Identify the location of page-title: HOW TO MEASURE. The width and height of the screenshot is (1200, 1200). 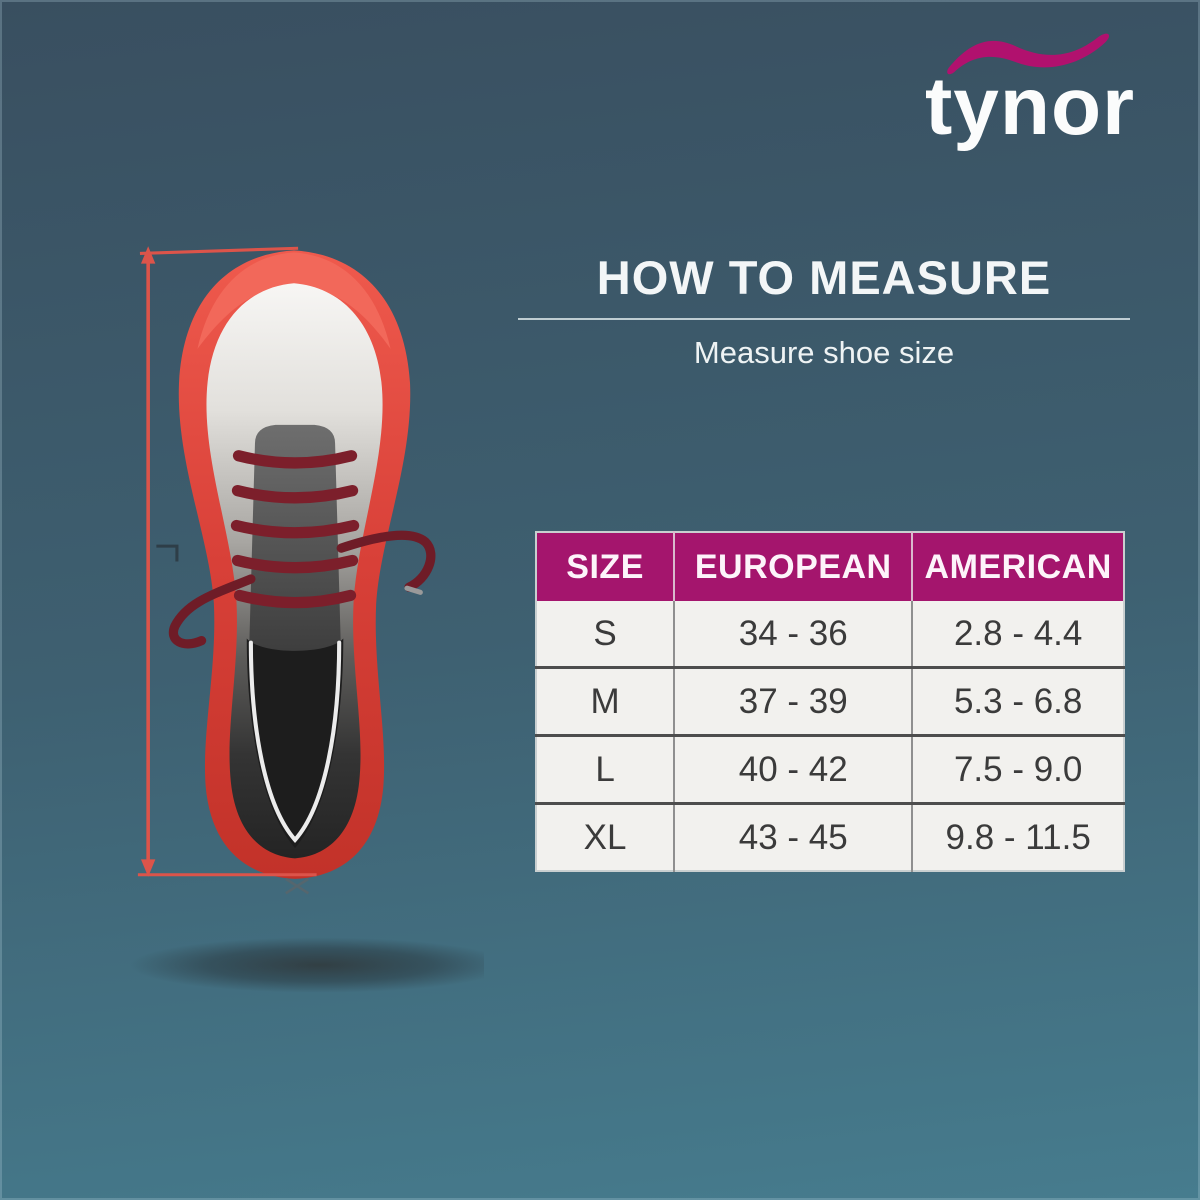
(824, 277).